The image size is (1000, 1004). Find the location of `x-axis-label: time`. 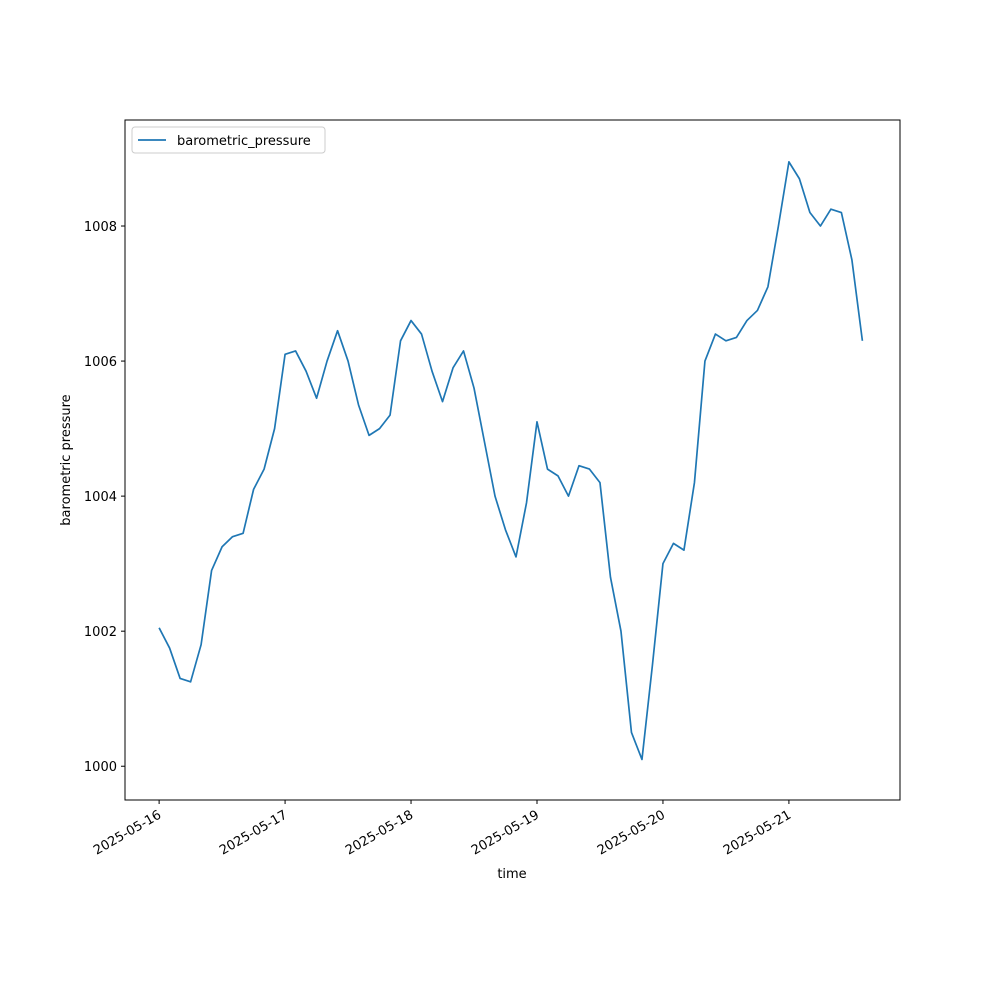

x-axis-label: time is located at coordinates (511, 874).